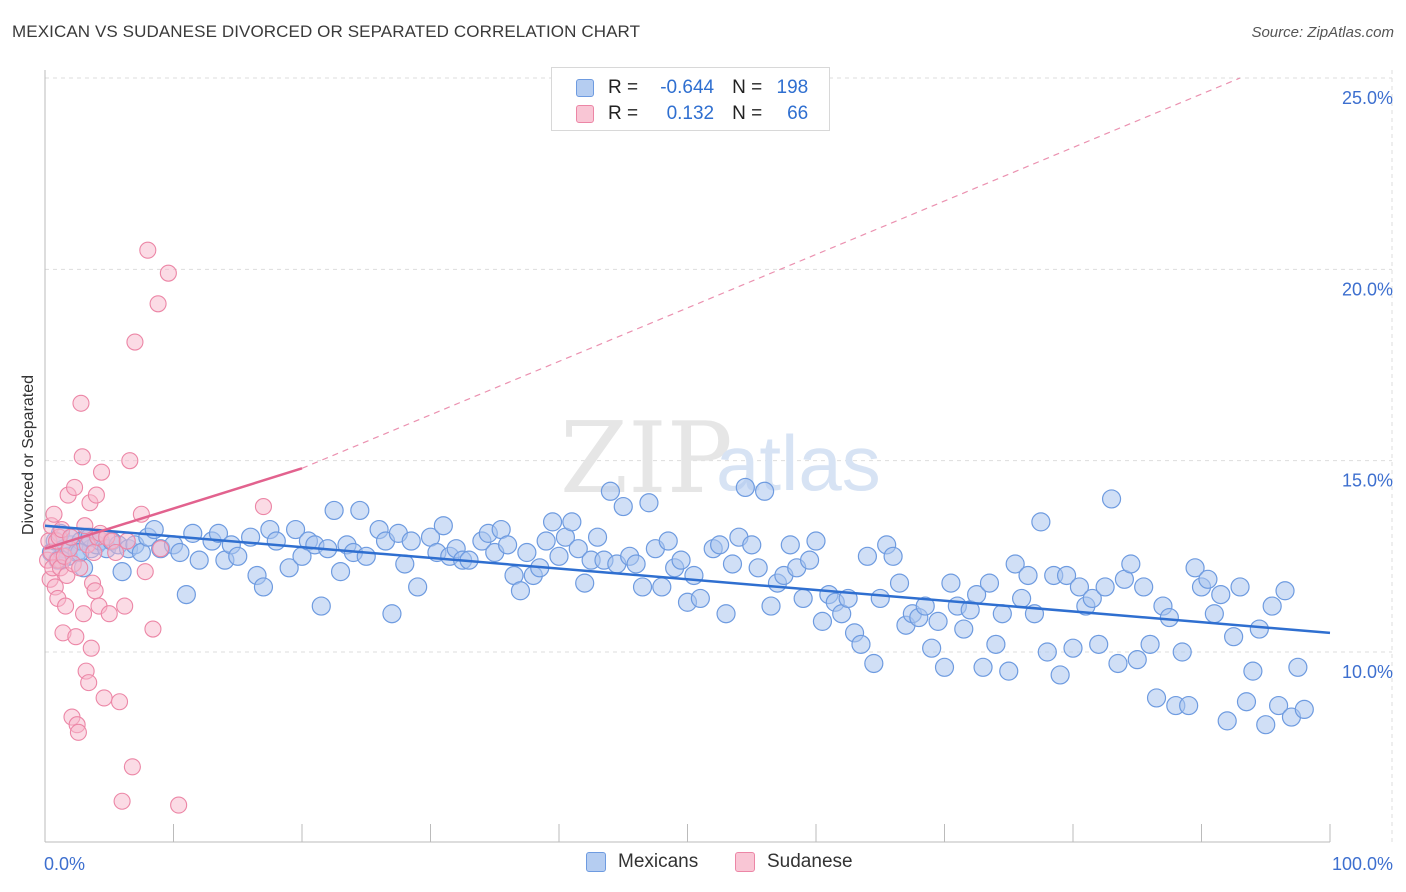 The height and width of the screenshot is (892, 1406). What do you see at coordinates (1367, 98) in the screenshot?
I see `y-tick-label: 25.0%` at bounding box center [1367, 98].